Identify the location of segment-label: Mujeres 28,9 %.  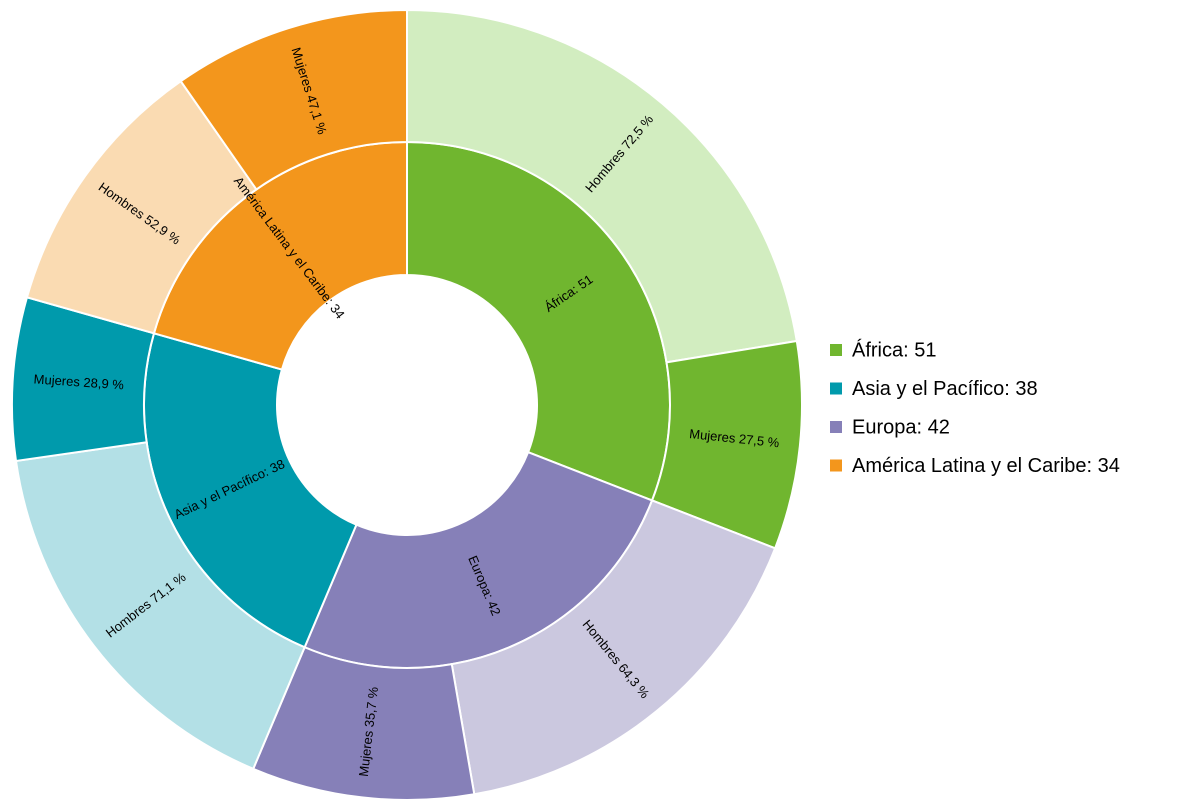
(79, 381).